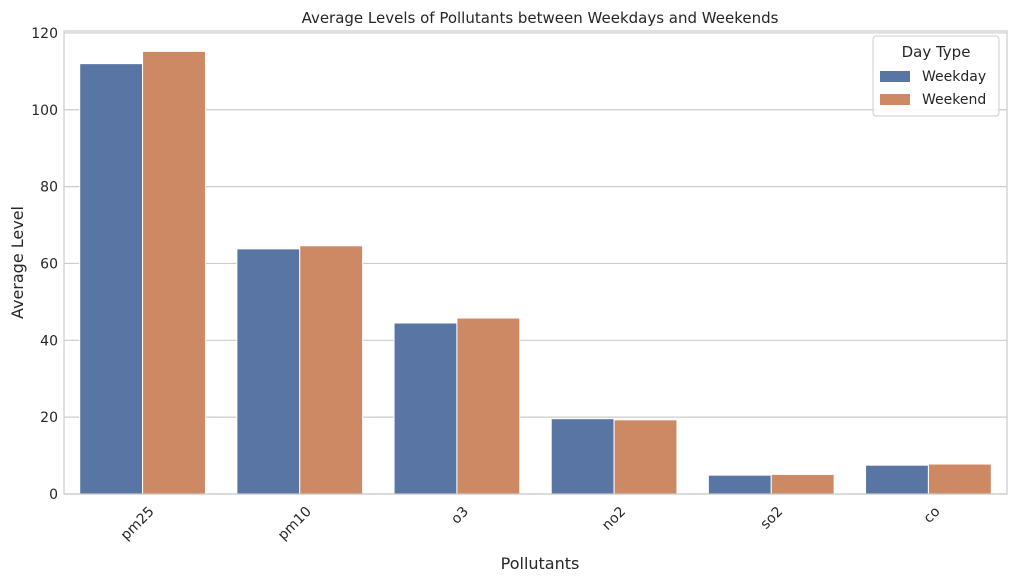 Image resolution: width=1015 pixels, height=582 pixels. What do you see at coordinates (488, 406) in the screenshot?
I see `bar-weekend-o3` at bounding box center [488, 406].